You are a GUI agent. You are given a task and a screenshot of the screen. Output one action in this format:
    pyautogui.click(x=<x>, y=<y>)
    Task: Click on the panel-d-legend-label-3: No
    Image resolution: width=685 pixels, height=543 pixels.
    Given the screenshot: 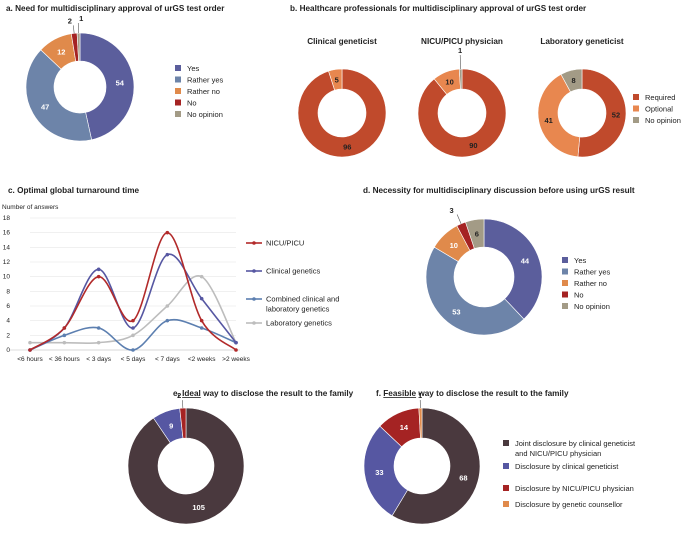 What is the action you would take?
    pyautogui.click(x=579, y=295)
    